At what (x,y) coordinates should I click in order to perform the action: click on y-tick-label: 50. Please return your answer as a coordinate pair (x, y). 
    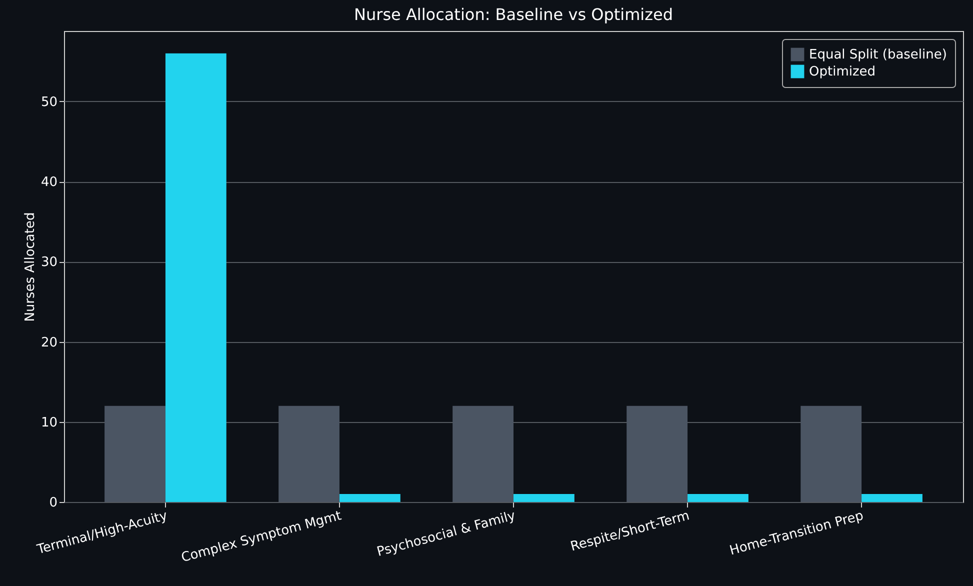
    Looking at the image, I should click on (49, 102).